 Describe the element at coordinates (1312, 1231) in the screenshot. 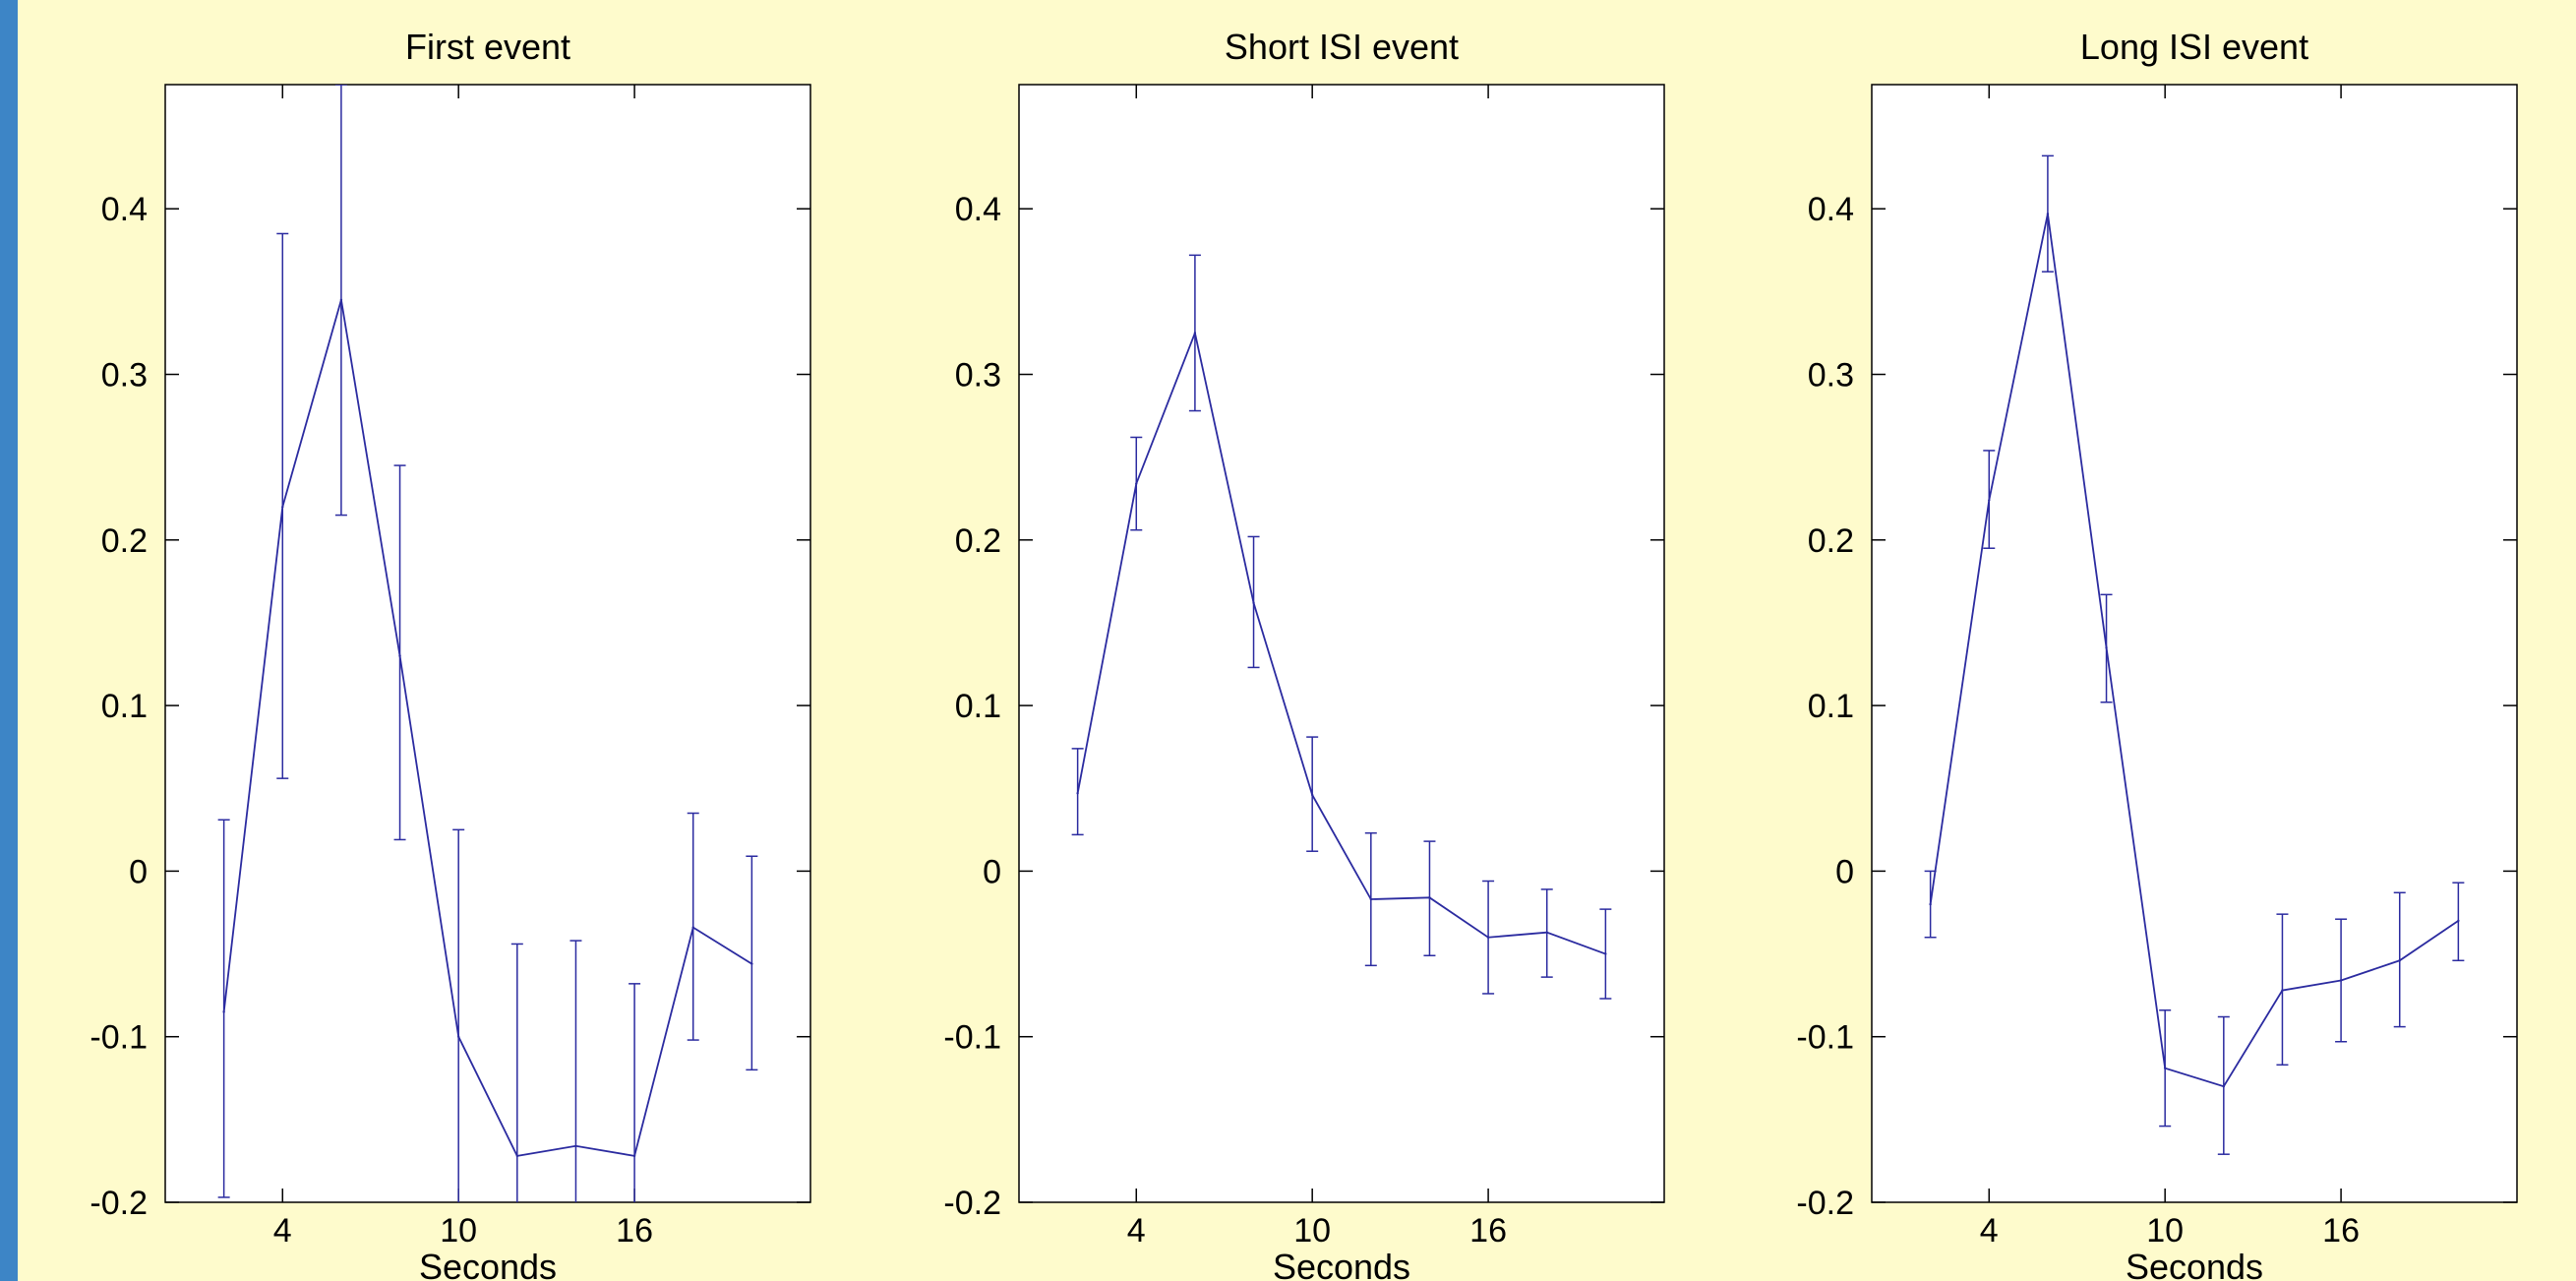

I see `chart-1-xtick-label: 10` at that location.